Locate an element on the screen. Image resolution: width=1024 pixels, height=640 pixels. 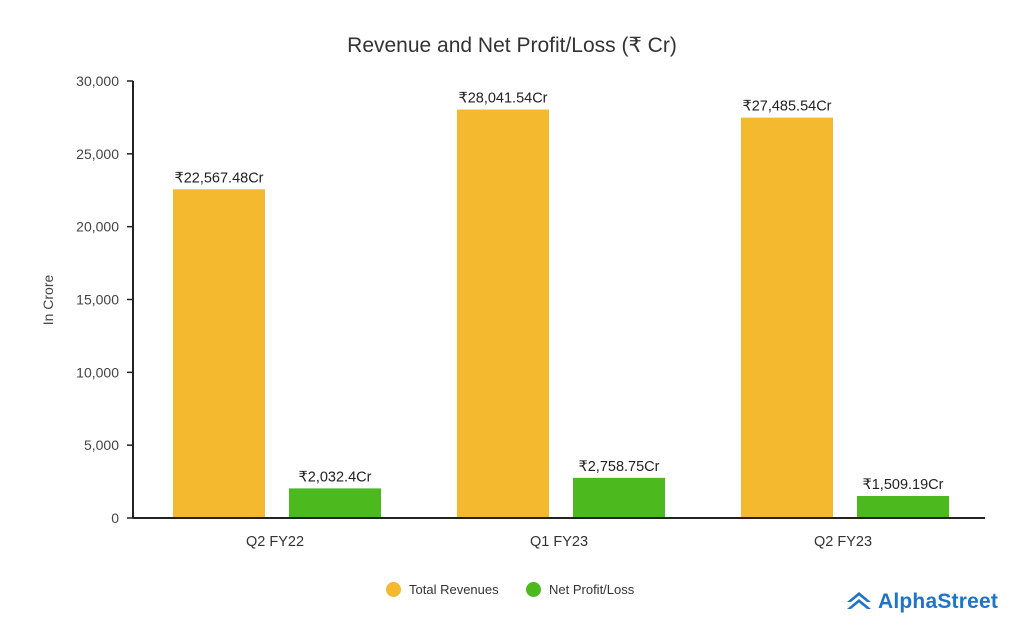
x-tick-label-q1-fy23: Q1 FY23 is located at coordinates (559, 542).